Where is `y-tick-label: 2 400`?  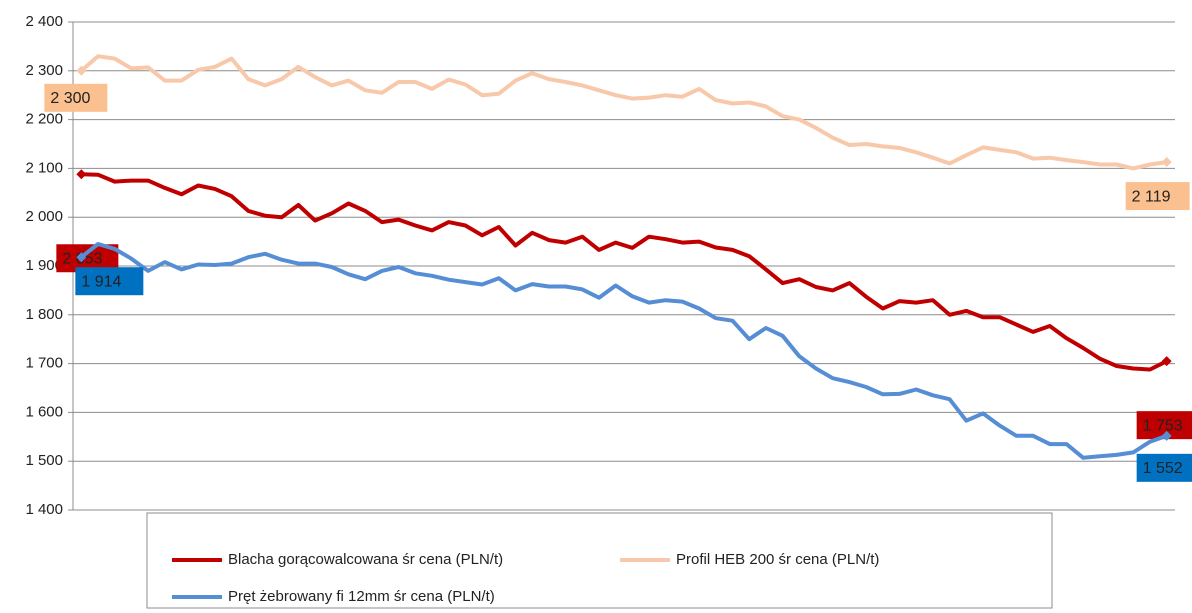
y-tick-label: 2 400 is located at coordinates (44, 21).